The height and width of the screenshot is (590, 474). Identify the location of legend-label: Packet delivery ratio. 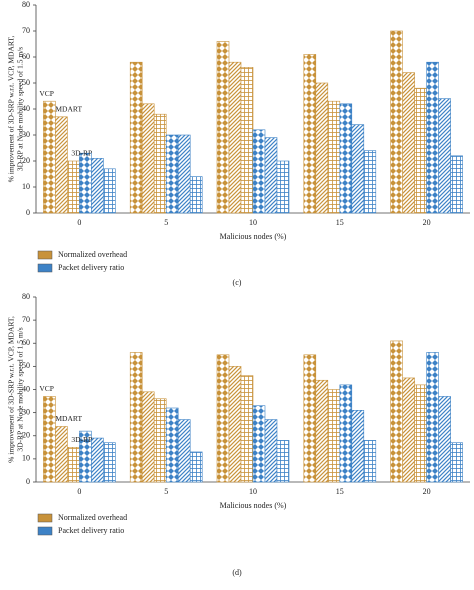
(91, 267).